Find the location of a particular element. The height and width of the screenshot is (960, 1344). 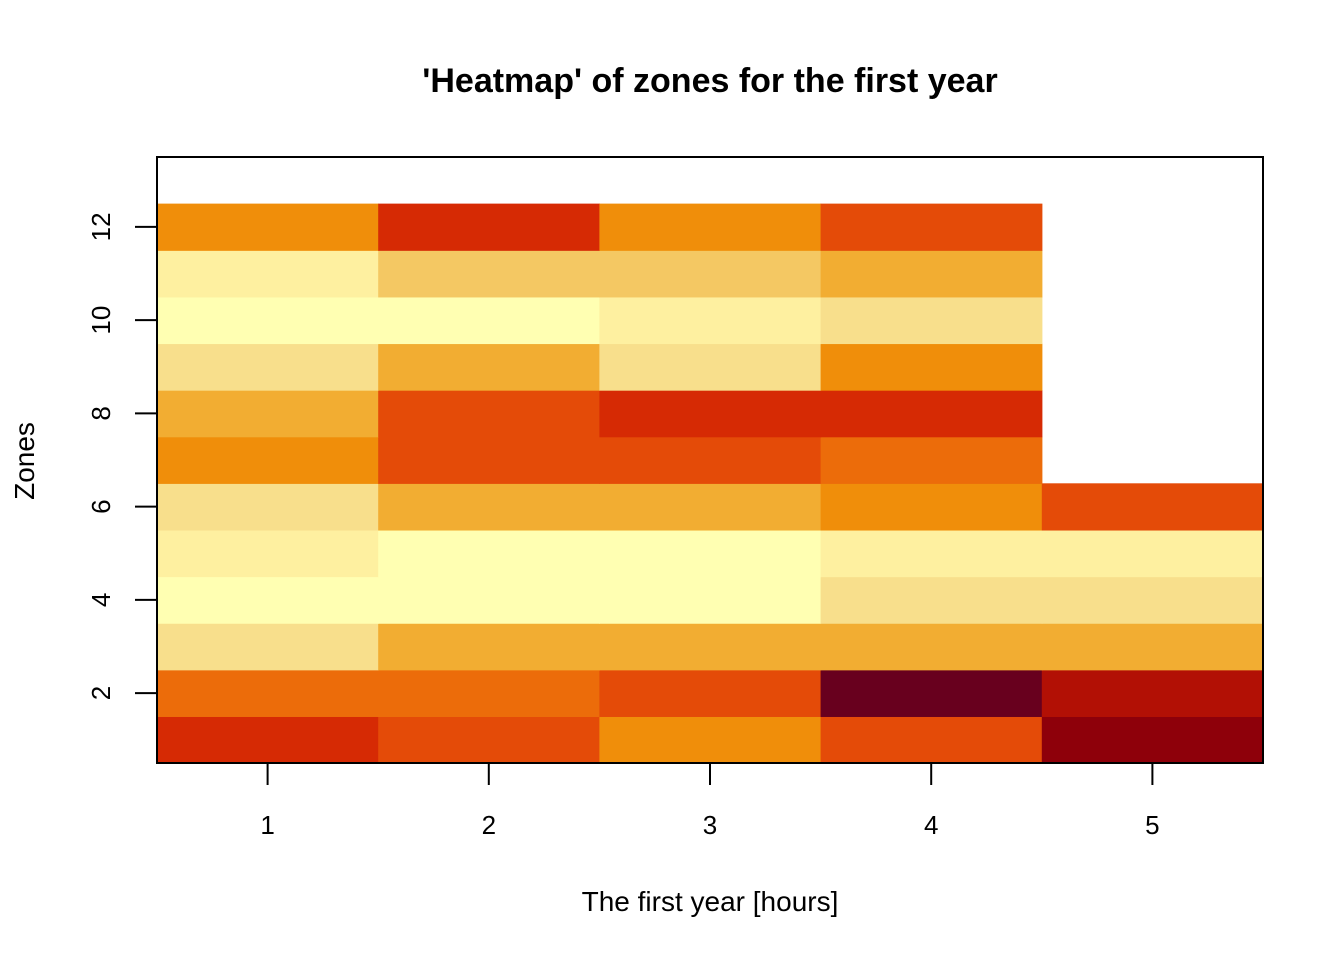

x-tick-label: 5 is located at coordinates (1152, 825).